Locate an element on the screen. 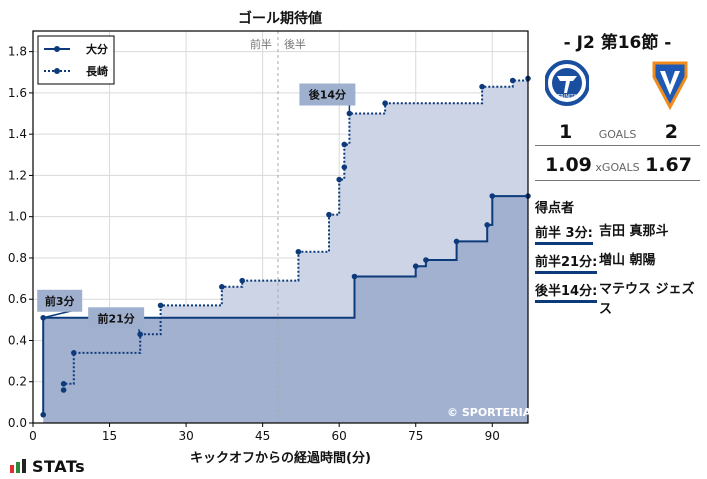 The image size is (707, 479). y-tick-label: 0.6 is located at coordinates (17, 299).